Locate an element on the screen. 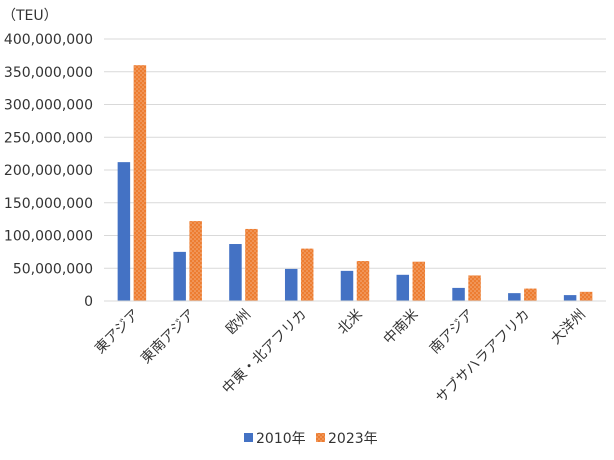 This screenshot has width=614, height=460. x-category-label: サブサハラアフリカ is located at coordinates (482, 356).